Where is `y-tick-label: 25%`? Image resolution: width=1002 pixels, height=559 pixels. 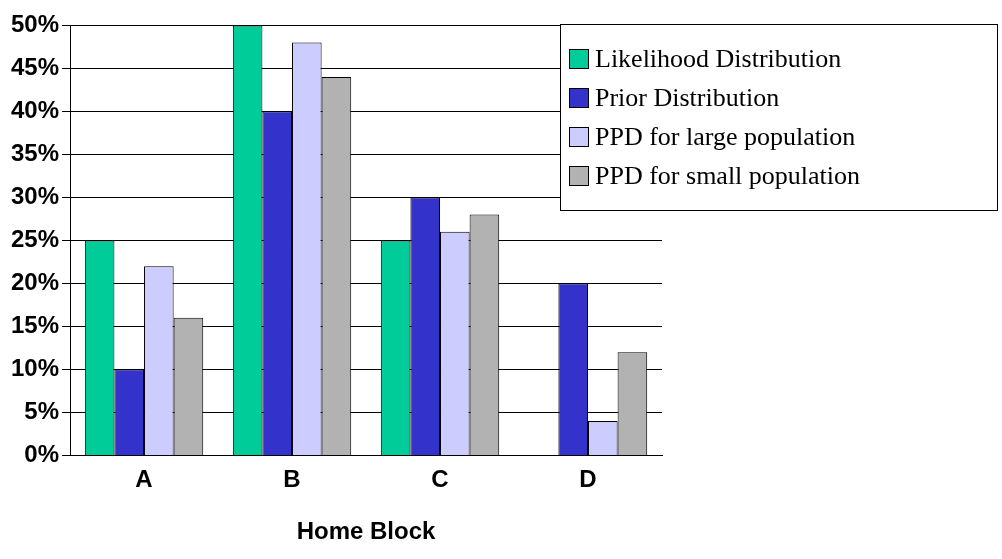 y-tick-label: 25% is located at coordinates (35, 239).